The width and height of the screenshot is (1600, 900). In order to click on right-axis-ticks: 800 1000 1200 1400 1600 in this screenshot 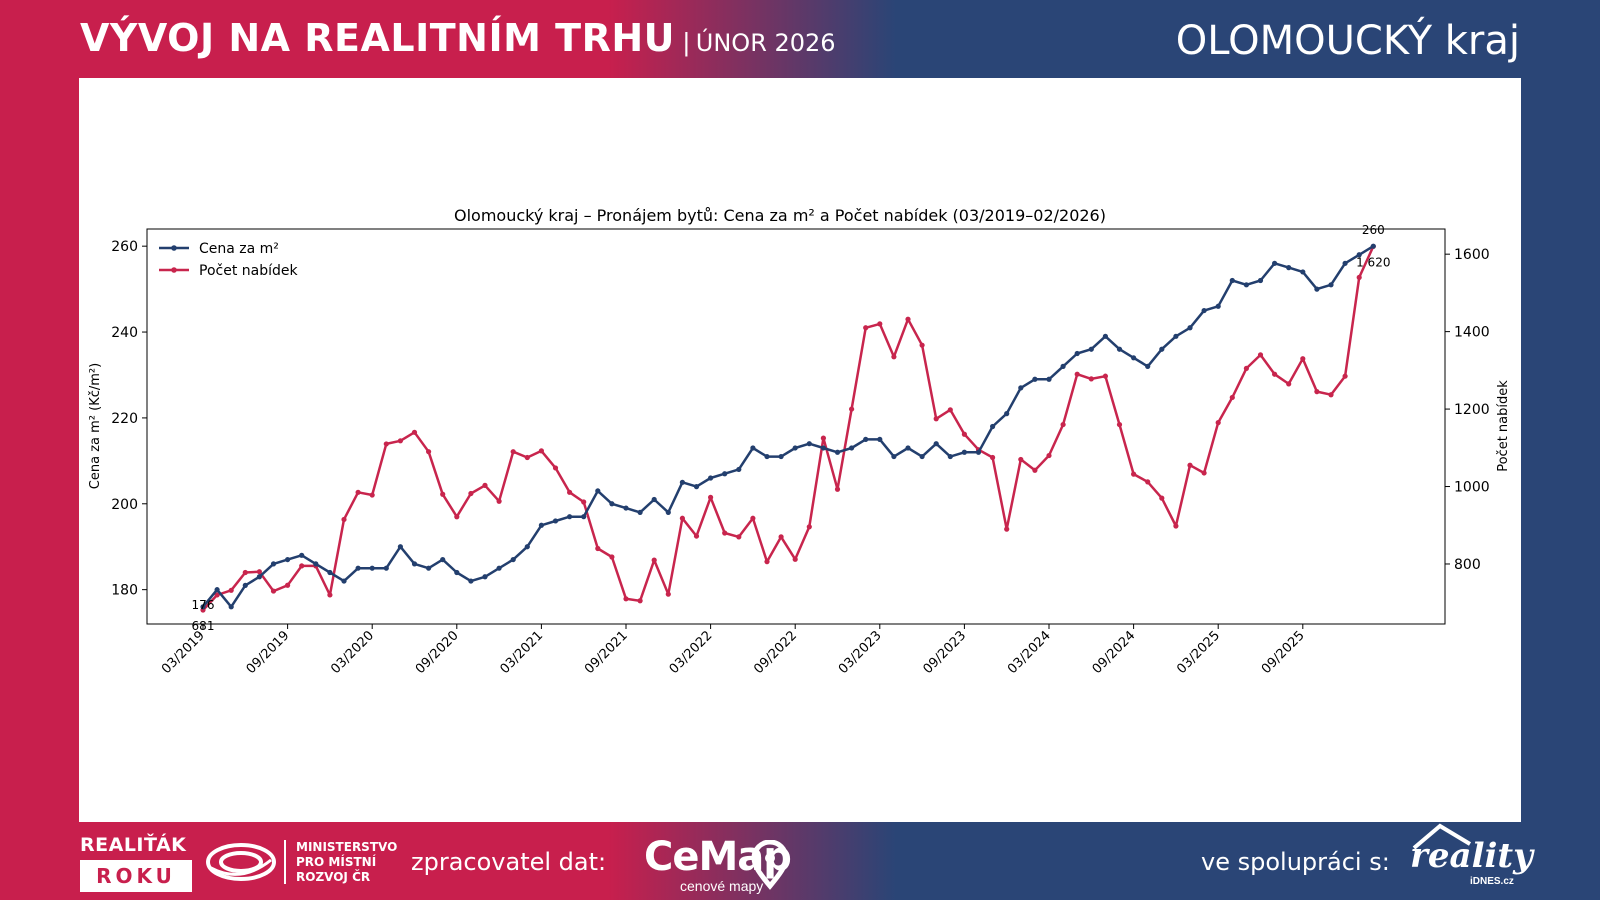, I will do `click(1467, 410)`.